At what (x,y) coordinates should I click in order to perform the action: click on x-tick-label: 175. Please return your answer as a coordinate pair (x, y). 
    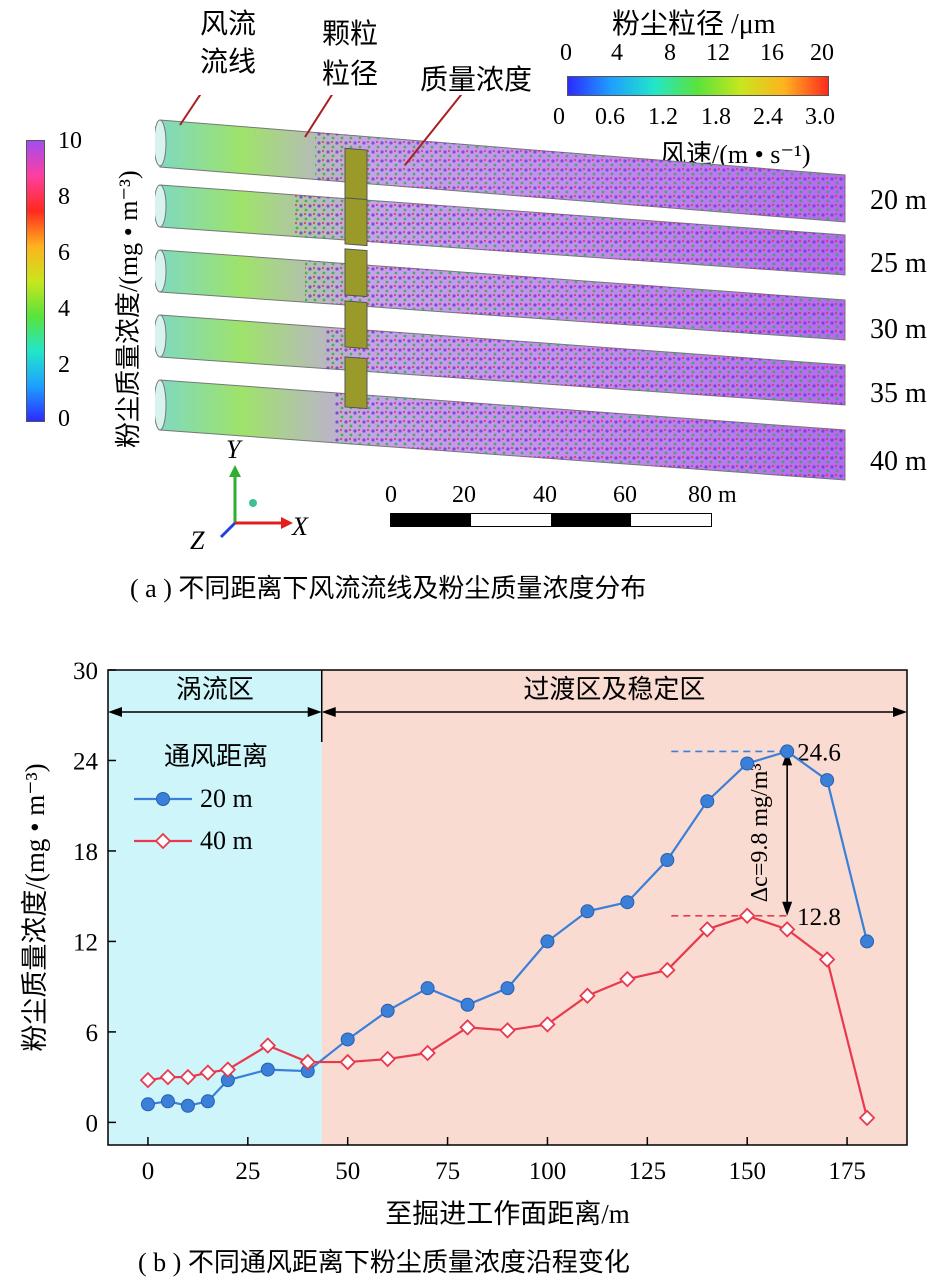
    Looking at the image, I should click on (847, 1171).